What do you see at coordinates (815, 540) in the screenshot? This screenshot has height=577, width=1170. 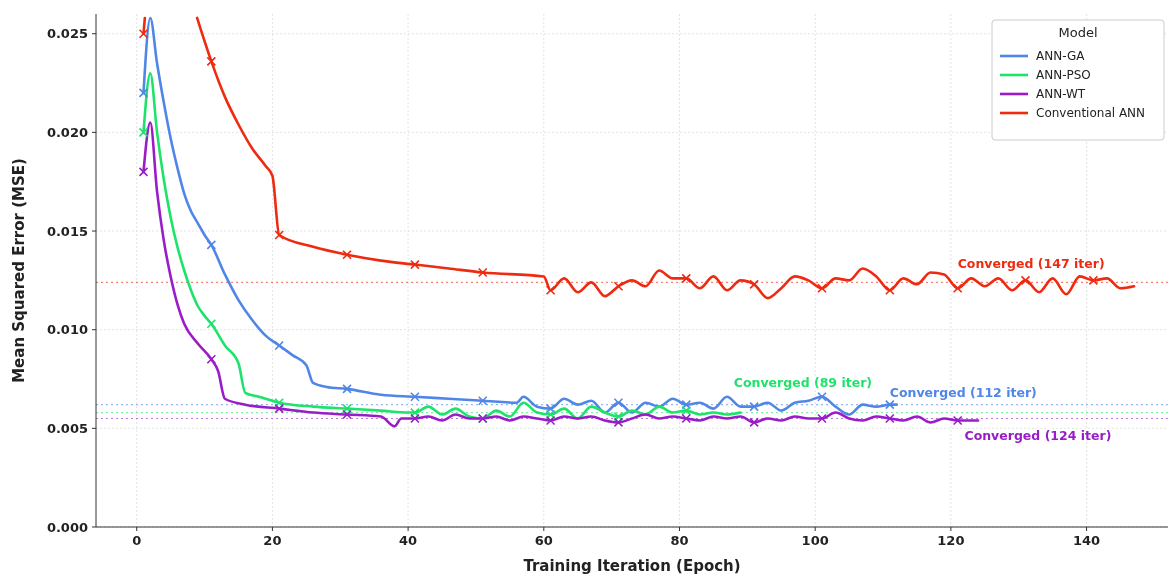 I see `x-tick-label: 100` at bounding box center [815, 540].